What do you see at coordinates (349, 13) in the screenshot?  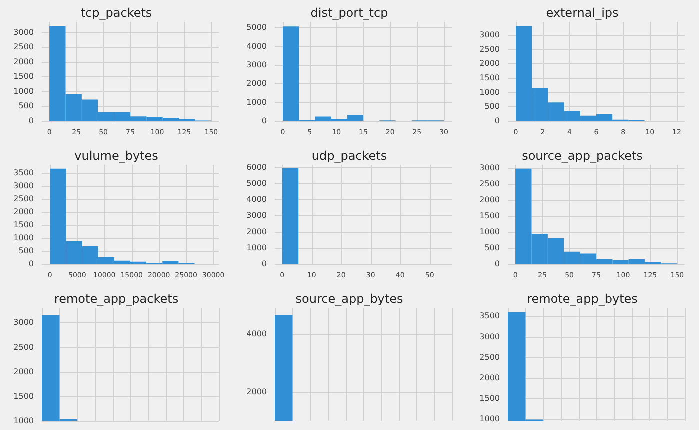 I see `chart-title: dist_port_tcp` at bounding box center [349, 13].